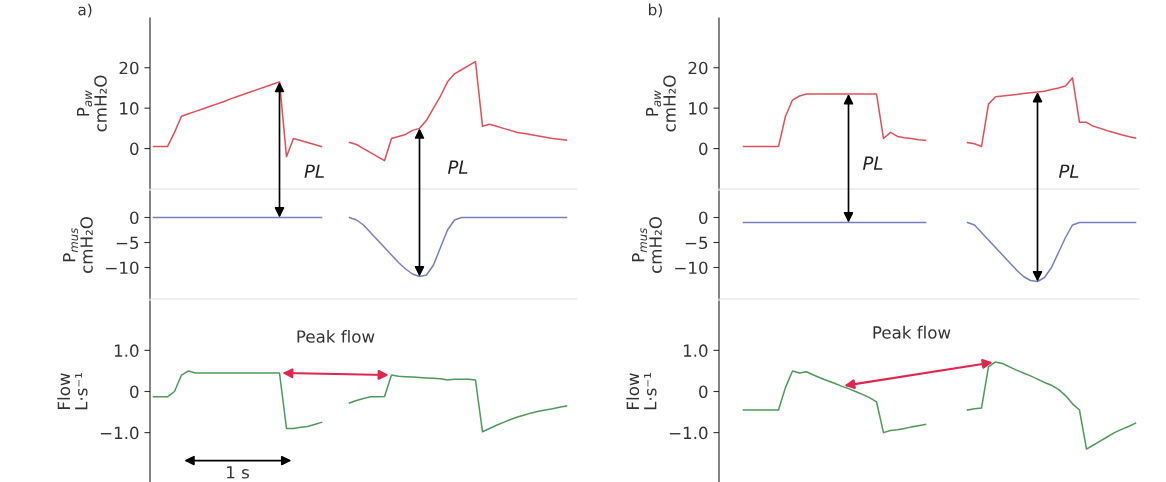  Describe the element at coordinates (85, 10) in the screenshot. I see `chart-title: a)` at that location.